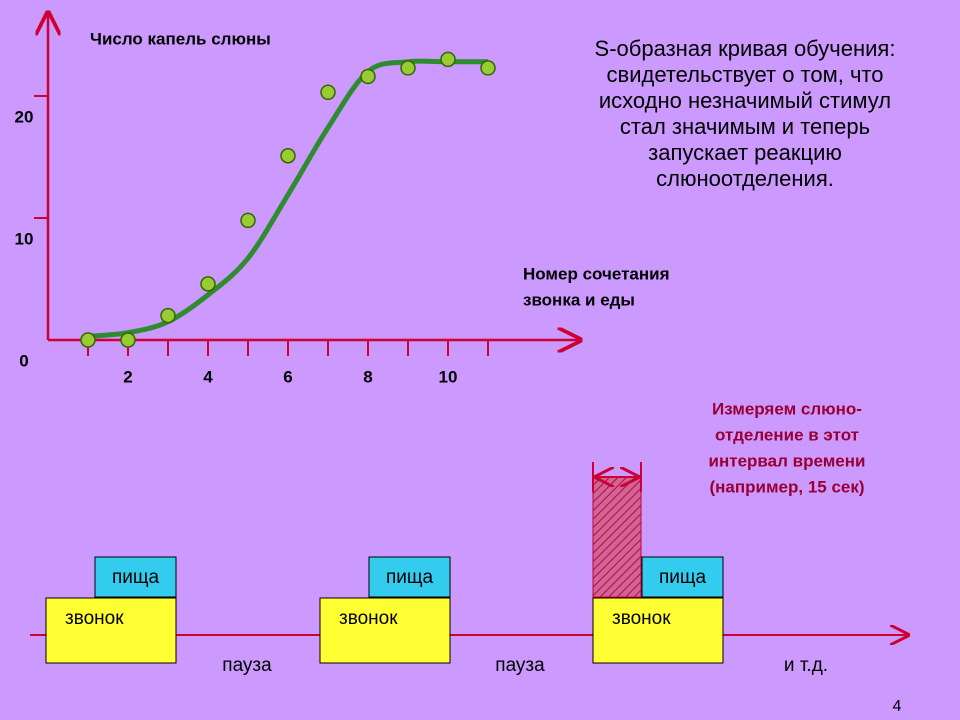 Image resolution: width=960 pixels, height=720 pixels. Describe the element at coordinates (745, 74) in the screenshot. I see `description-line: свидетельствует о том, что` at that location.